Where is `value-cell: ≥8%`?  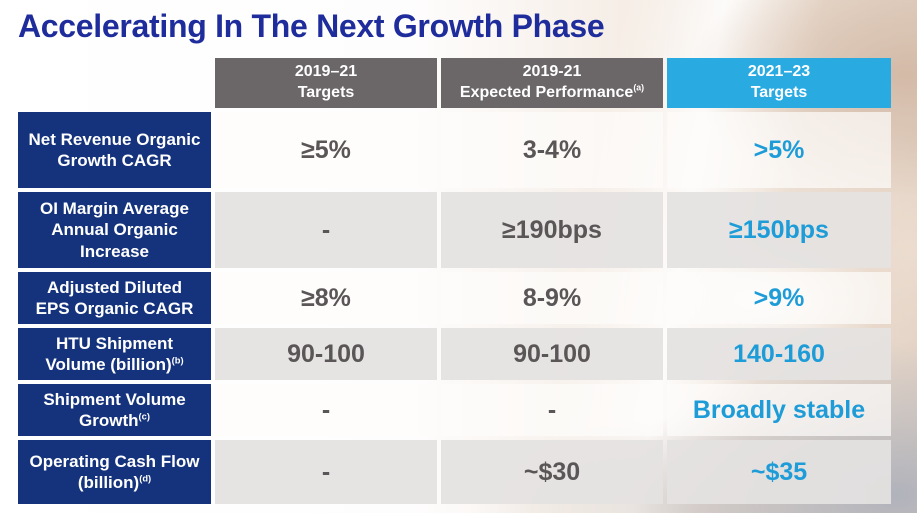 value-cell: ≥8% is located at coordinates (326, 298).